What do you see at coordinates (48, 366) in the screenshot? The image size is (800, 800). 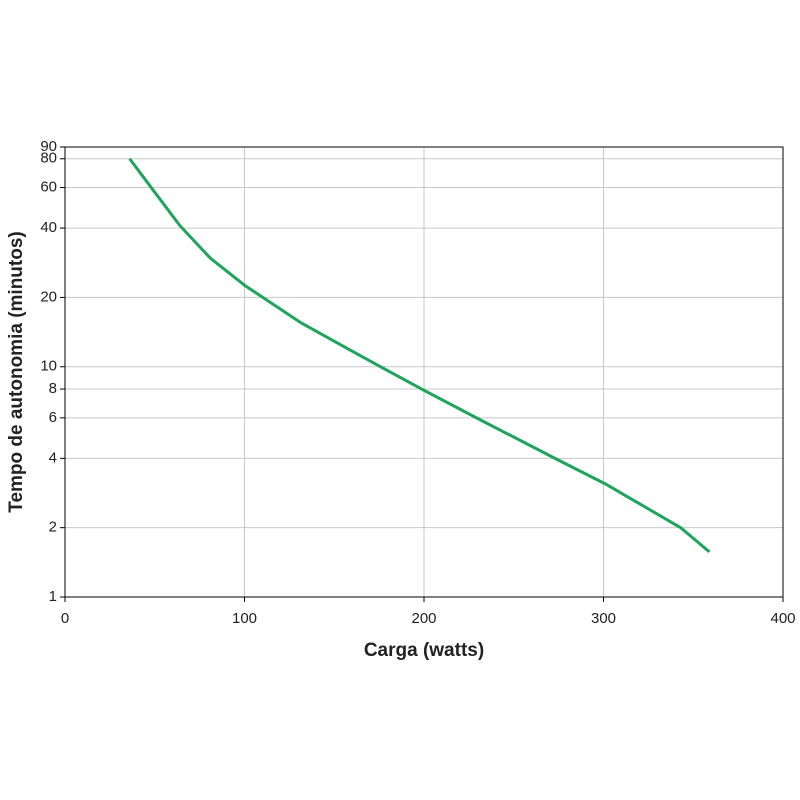 I see `y-tick-label: 10` at bounding box center [48, 366].